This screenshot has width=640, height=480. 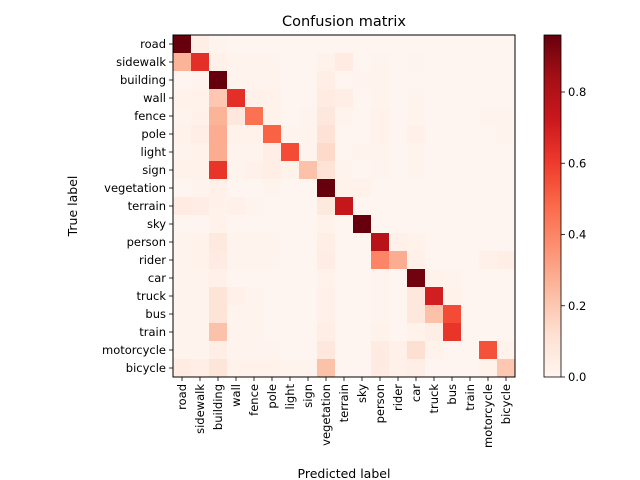 What do you see at coordinates (344, 473) in the screenshot?
I see `x-axis-label: Predicted label` at bounding box center [344, 473].